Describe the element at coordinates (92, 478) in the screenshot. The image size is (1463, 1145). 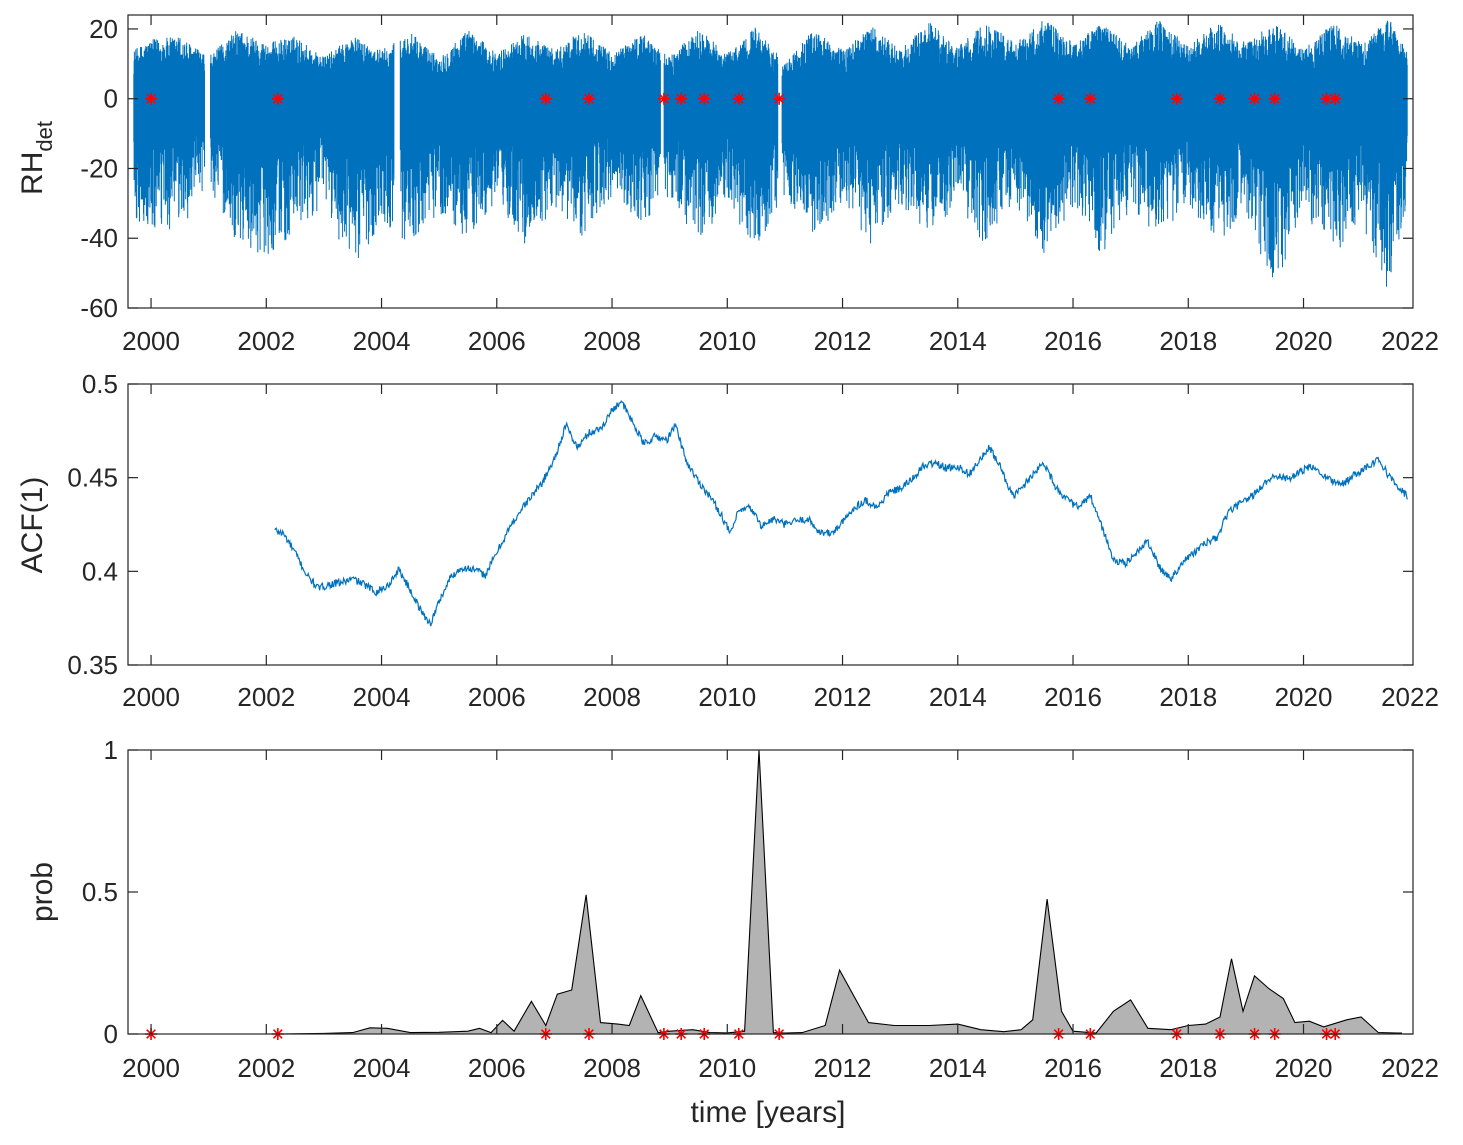
I see `y-tick-label: 0.45` at that location.